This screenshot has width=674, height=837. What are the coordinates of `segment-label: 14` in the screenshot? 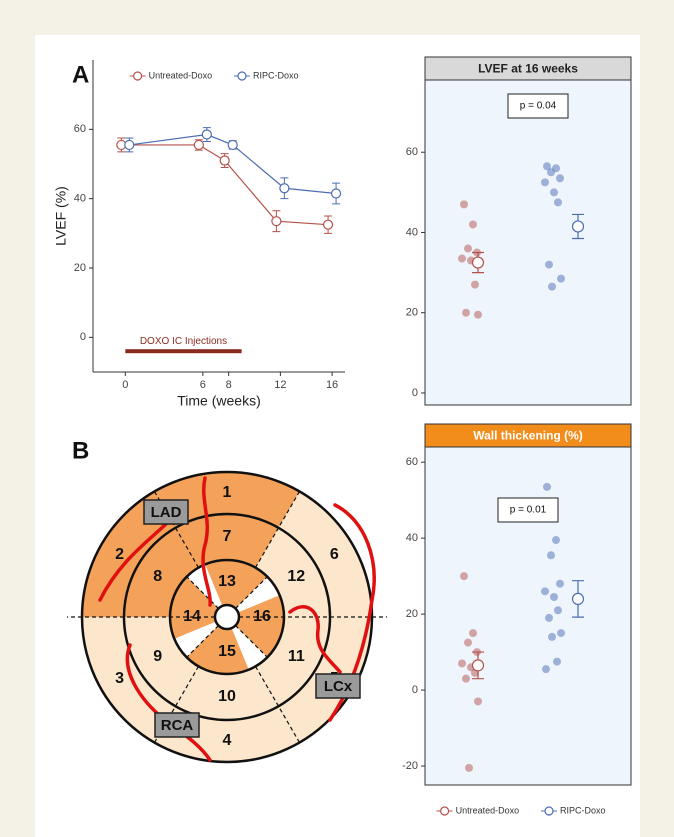 It's located at (192, 616).